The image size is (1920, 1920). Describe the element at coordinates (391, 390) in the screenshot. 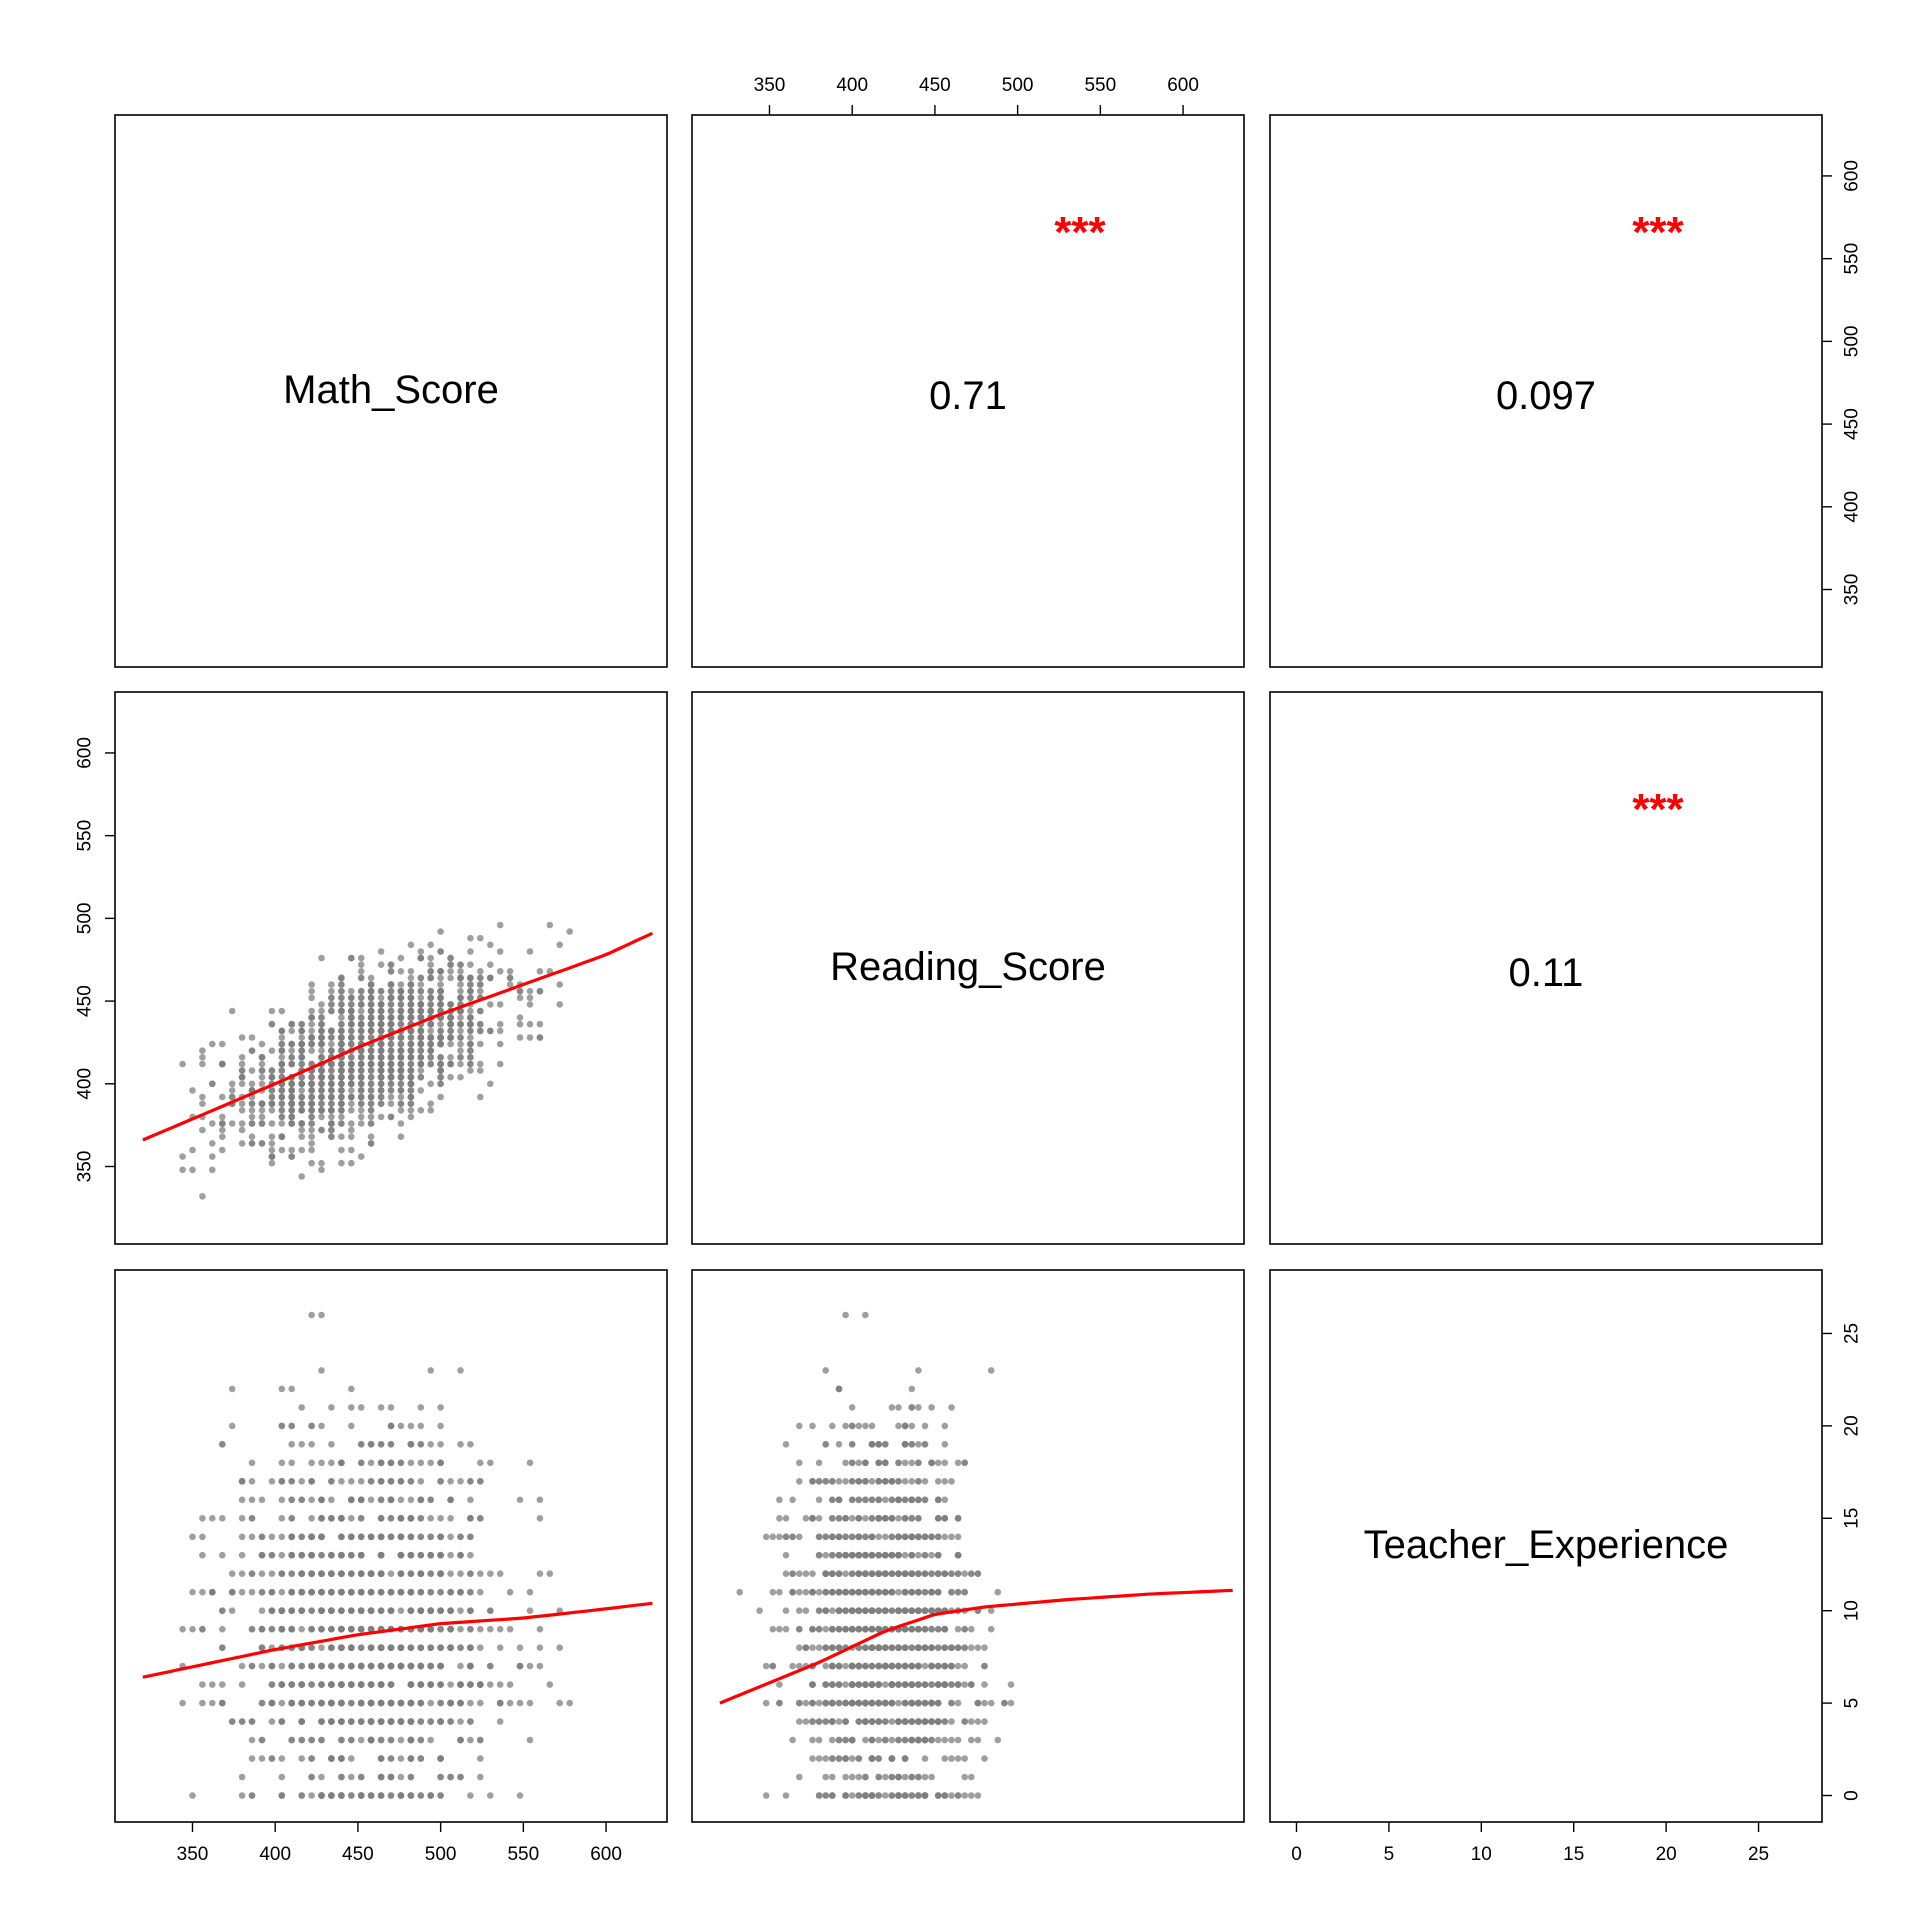

I see `variable-name-0: Math_Score` at that location.